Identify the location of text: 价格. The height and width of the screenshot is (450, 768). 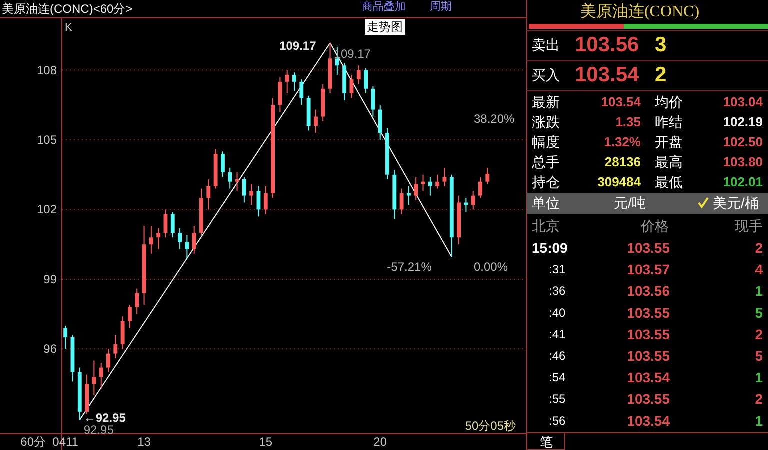
(654, 226).